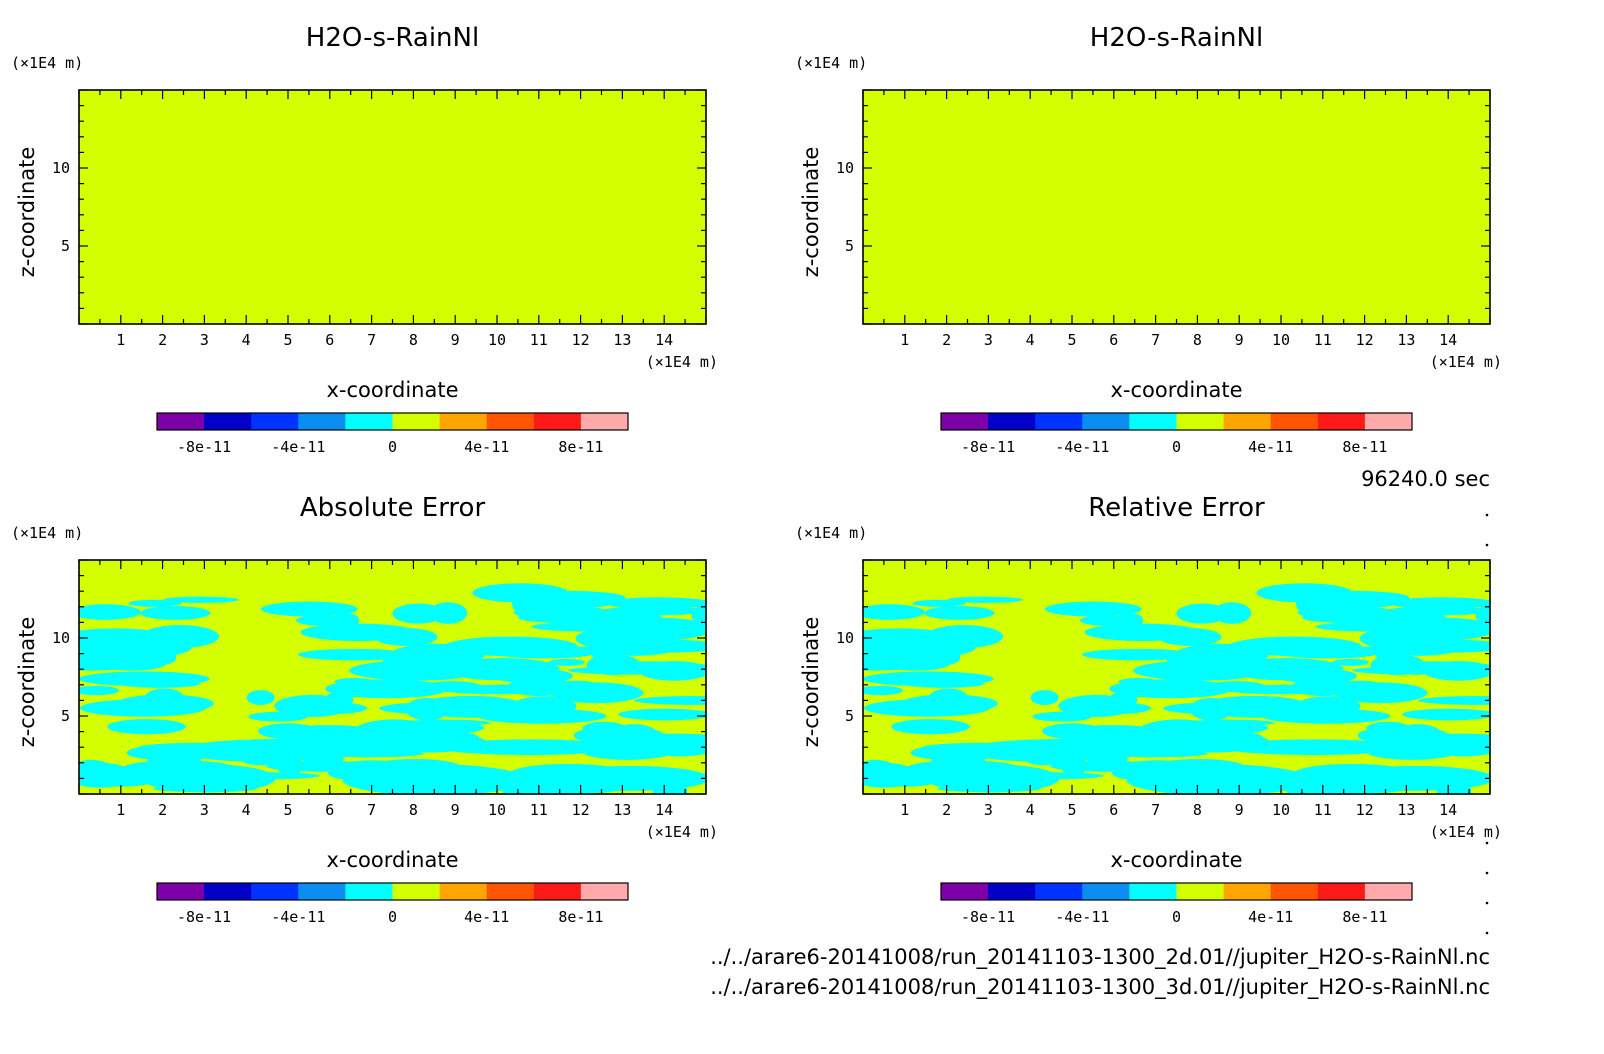  What do you see at coordinates (393, 508) in the screenshot?
I see `chart-title: Absolute Error` at bounding box center [393, 508].